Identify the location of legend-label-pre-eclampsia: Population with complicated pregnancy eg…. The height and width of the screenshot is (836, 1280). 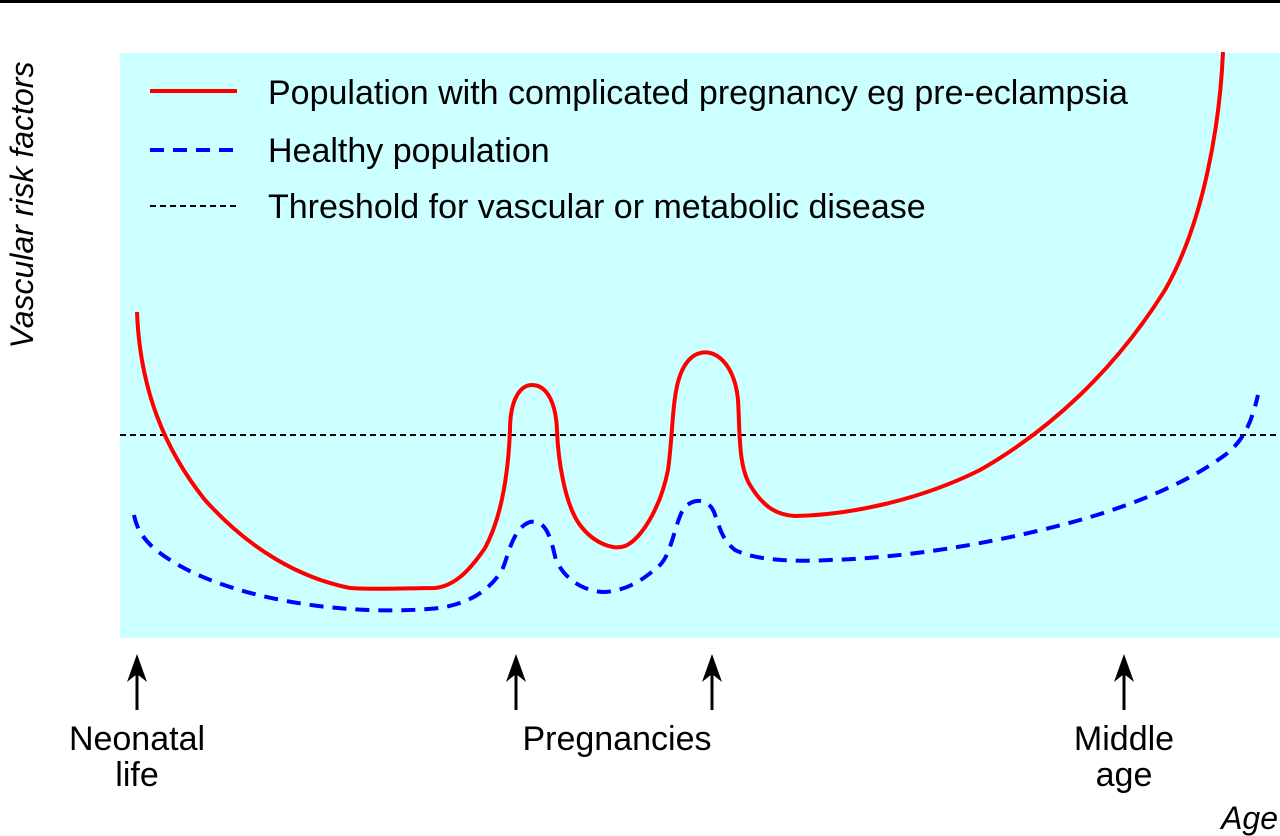
(698, 93).